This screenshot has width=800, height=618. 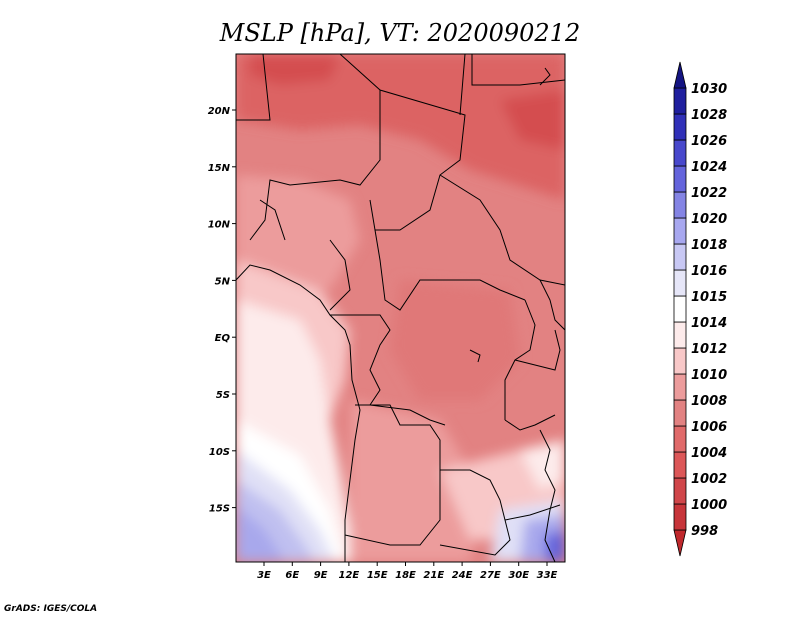 What do you see at coordinates (709, 375) in the screenshot?
I see `colorbar-label: 1010` at bounding box center [709, 375].